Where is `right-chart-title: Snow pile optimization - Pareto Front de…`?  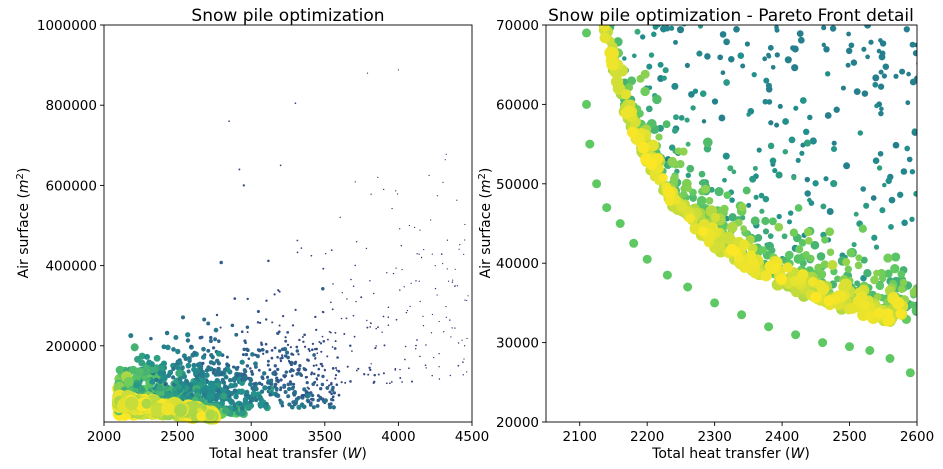
right-chart-title: Snow pile optimization - Pareto Front de… is located at coordinates (731, 16).